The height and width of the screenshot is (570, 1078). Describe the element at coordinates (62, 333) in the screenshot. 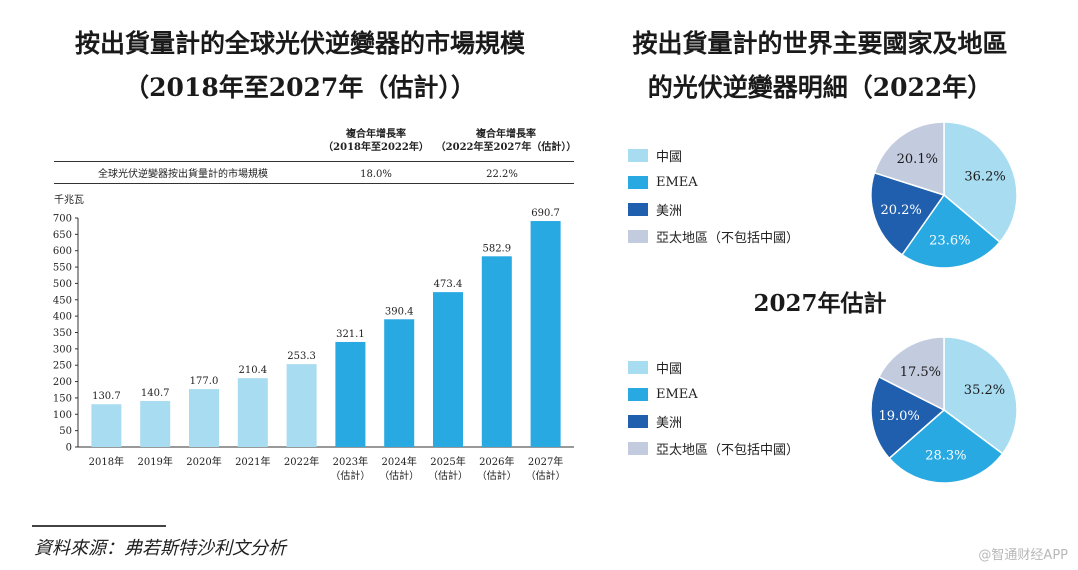

I see `y-tick-label: 350` at that location.